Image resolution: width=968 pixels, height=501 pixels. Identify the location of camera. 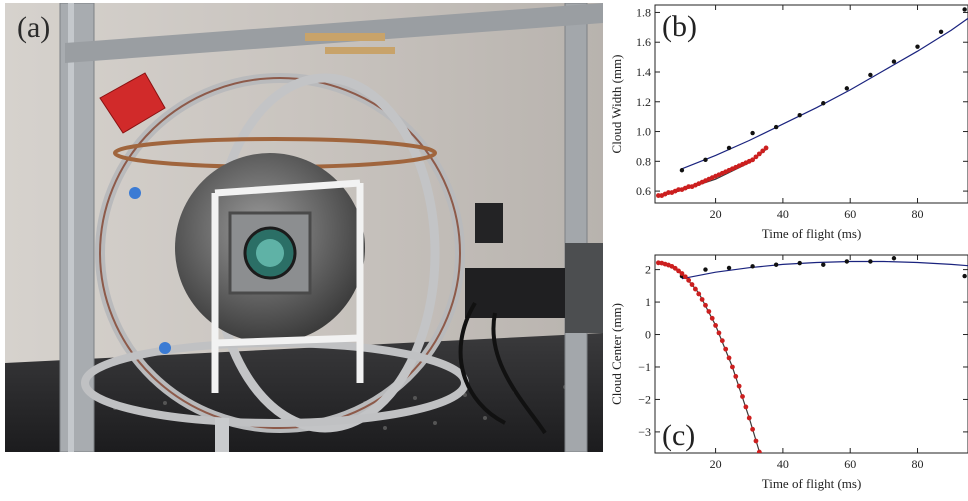
(489, 223).